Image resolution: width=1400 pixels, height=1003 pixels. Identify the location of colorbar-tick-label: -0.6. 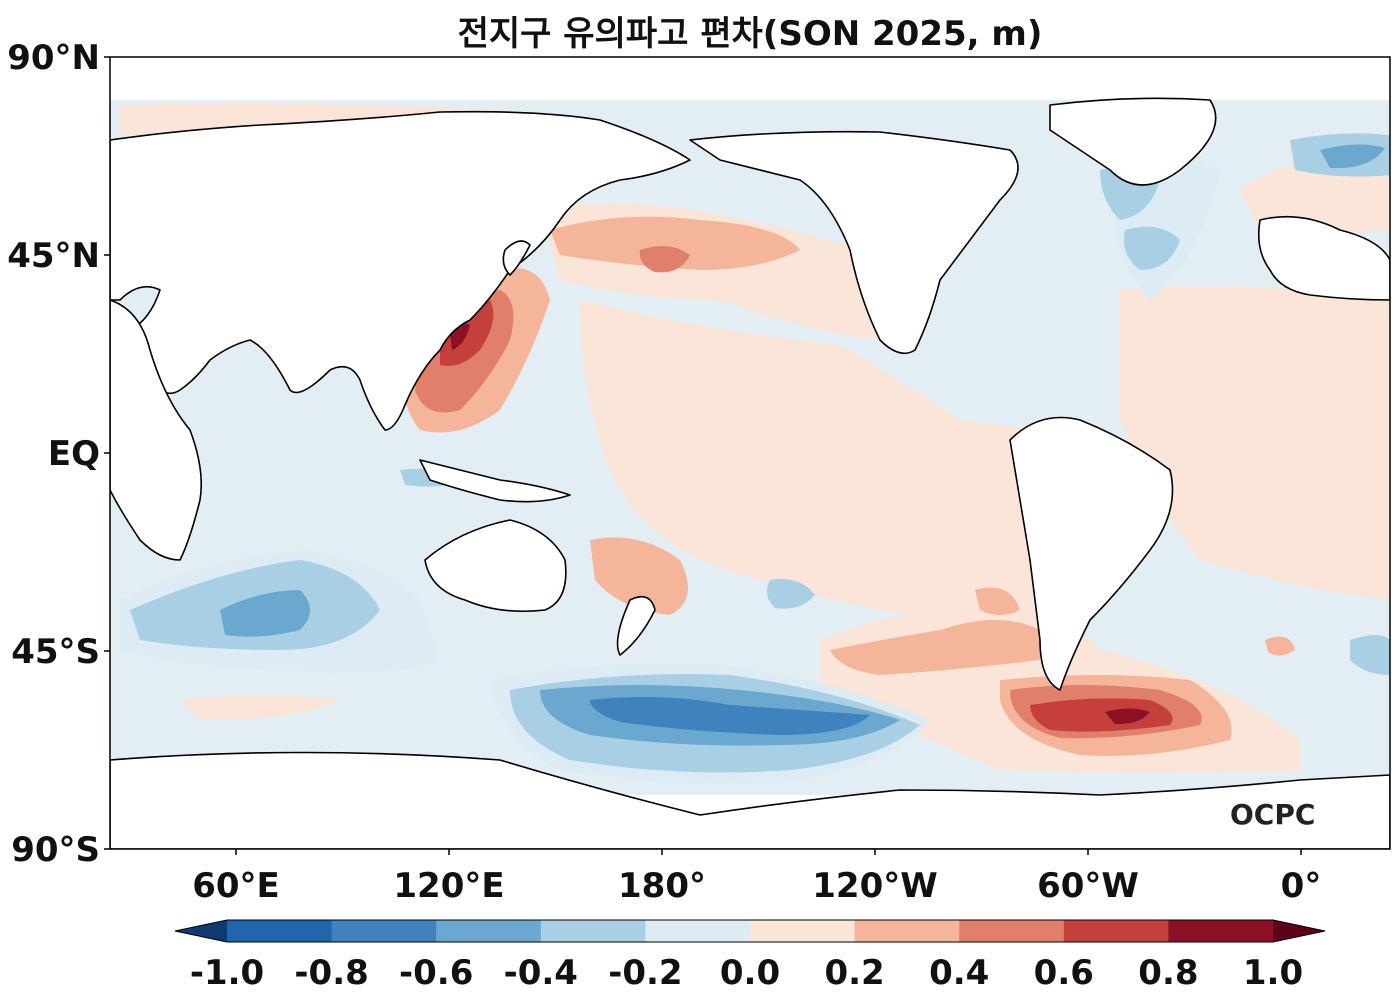
(436, 973).